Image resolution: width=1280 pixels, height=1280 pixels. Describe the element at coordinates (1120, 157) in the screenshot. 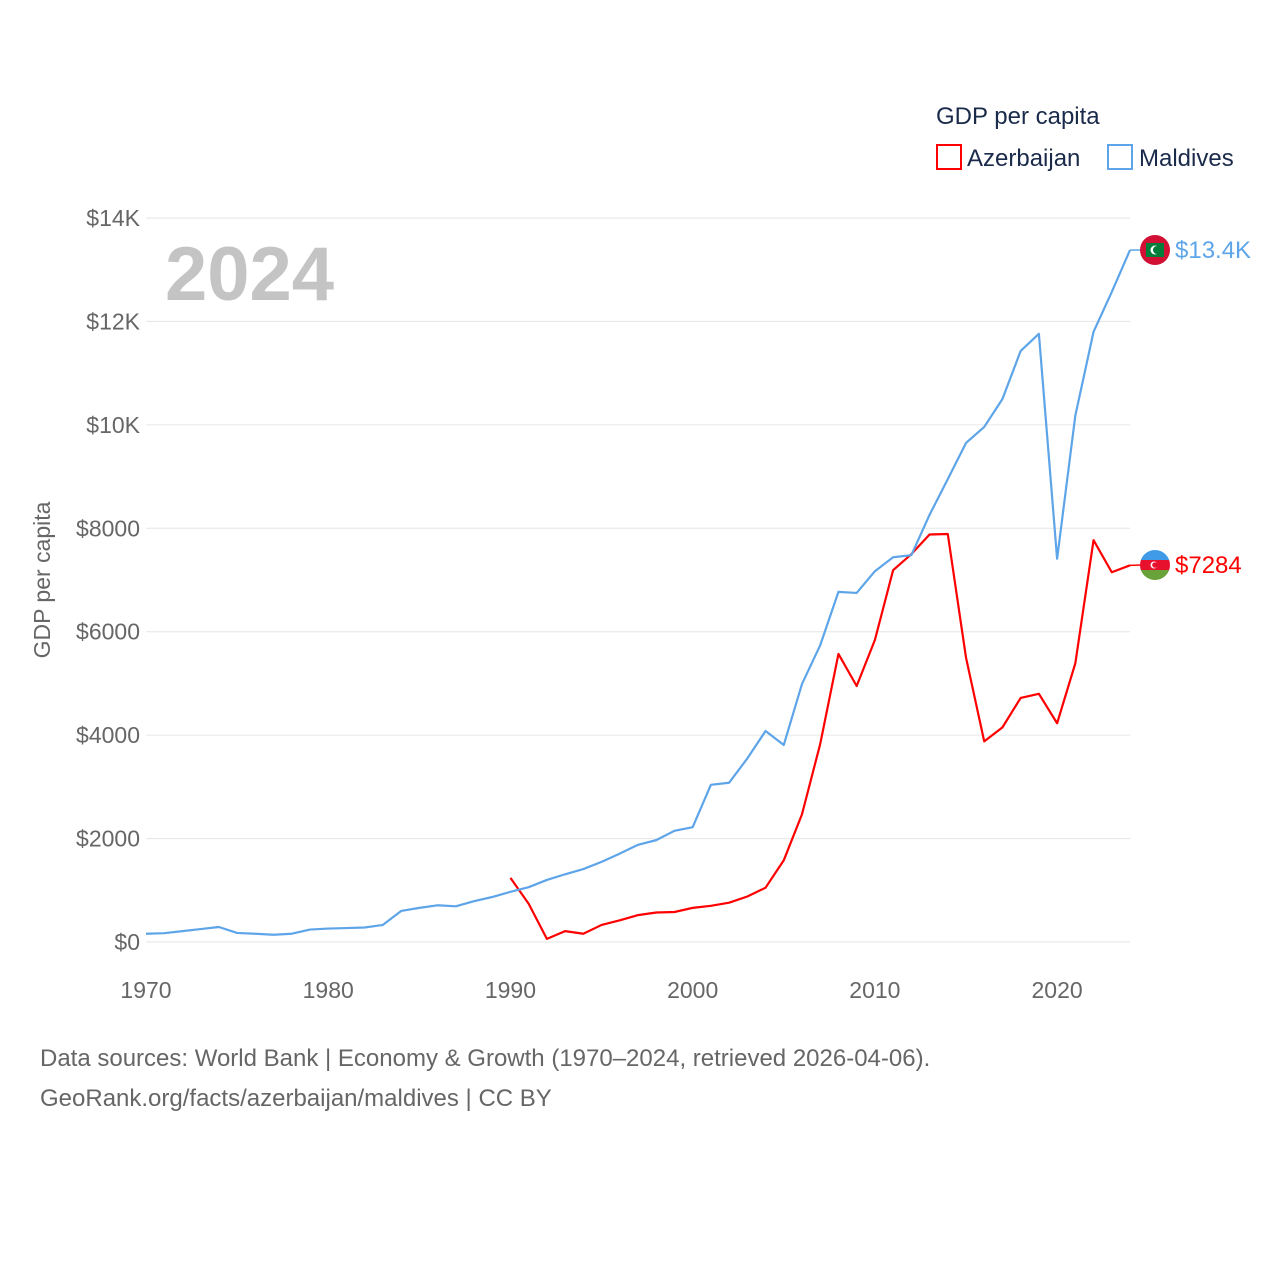

I see `legend-swatch-maldives` at that location.